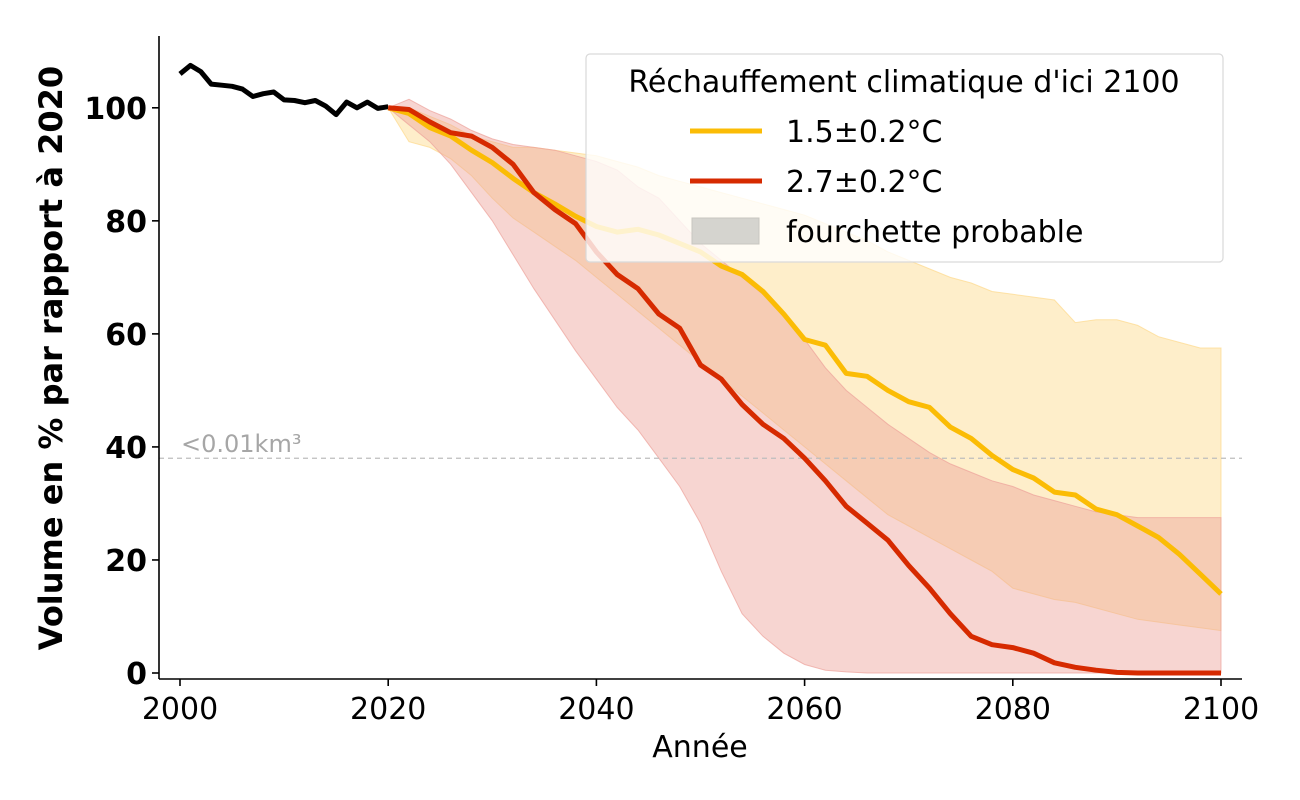  I want to click on legend-label: fourchette probable, so click(934, 232).